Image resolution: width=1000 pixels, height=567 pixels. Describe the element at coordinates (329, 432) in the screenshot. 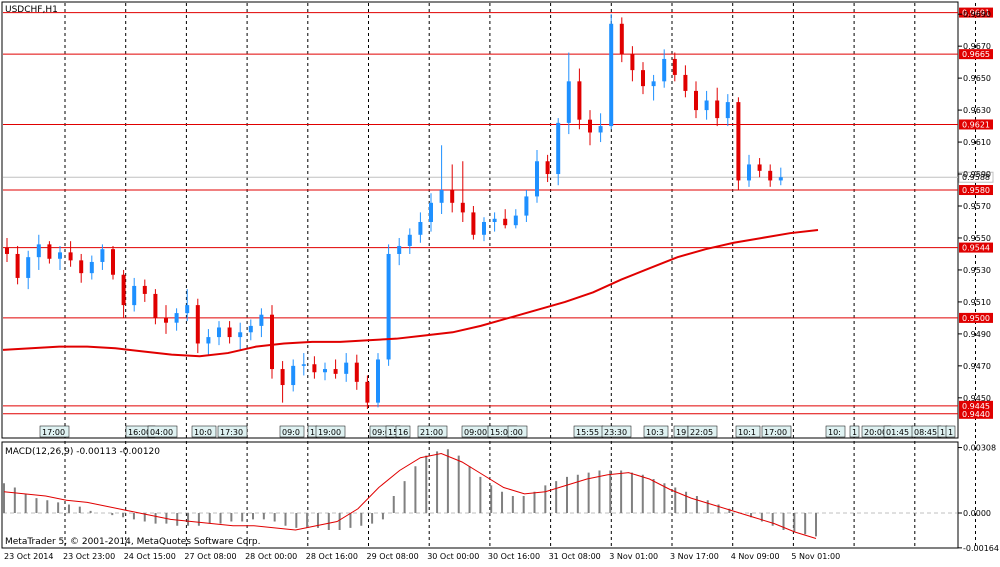

I see `time-marker: 19:00` at that location.